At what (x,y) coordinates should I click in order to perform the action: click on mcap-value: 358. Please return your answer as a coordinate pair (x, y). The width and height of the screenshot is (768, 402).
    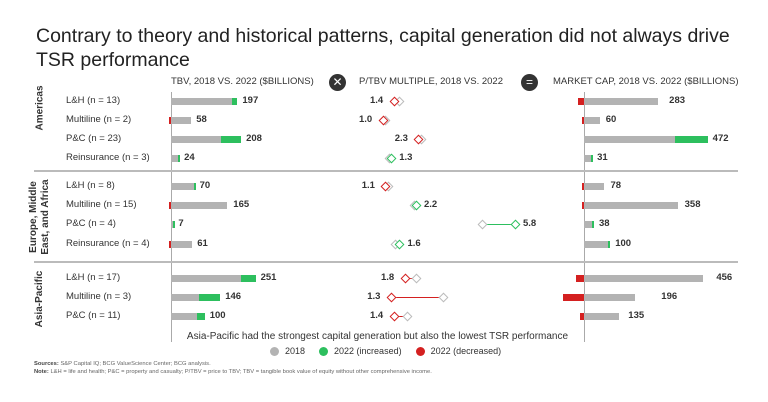
    Looking at the image, I should click on (692, 204).